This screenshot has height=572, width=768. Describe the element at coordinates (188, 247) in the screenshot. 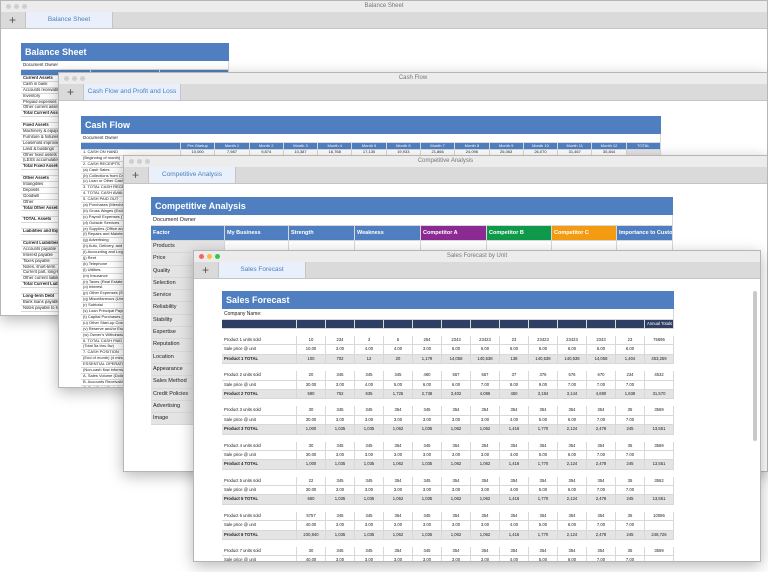

I see `cell: Products` at that location.